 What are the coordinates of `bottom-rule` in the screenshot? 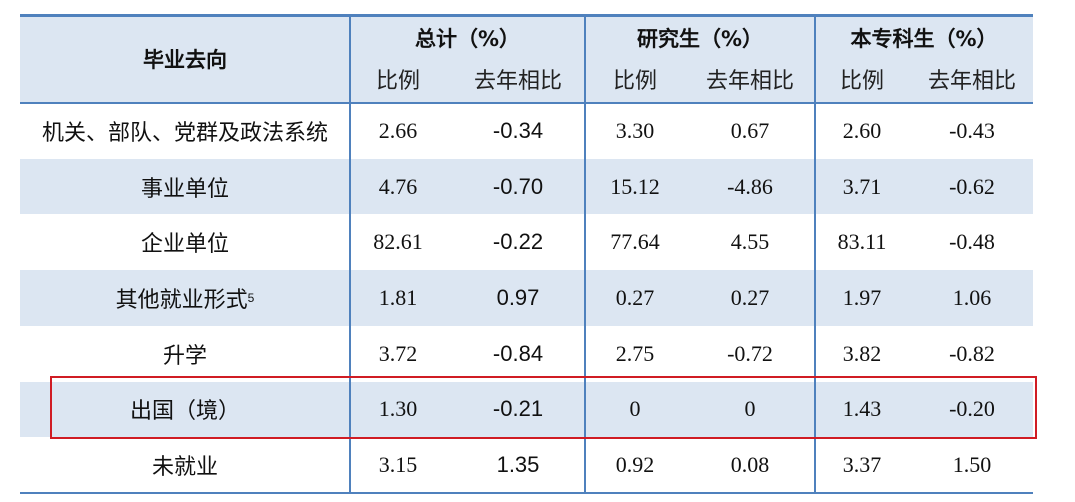 It's located at (526, 492).